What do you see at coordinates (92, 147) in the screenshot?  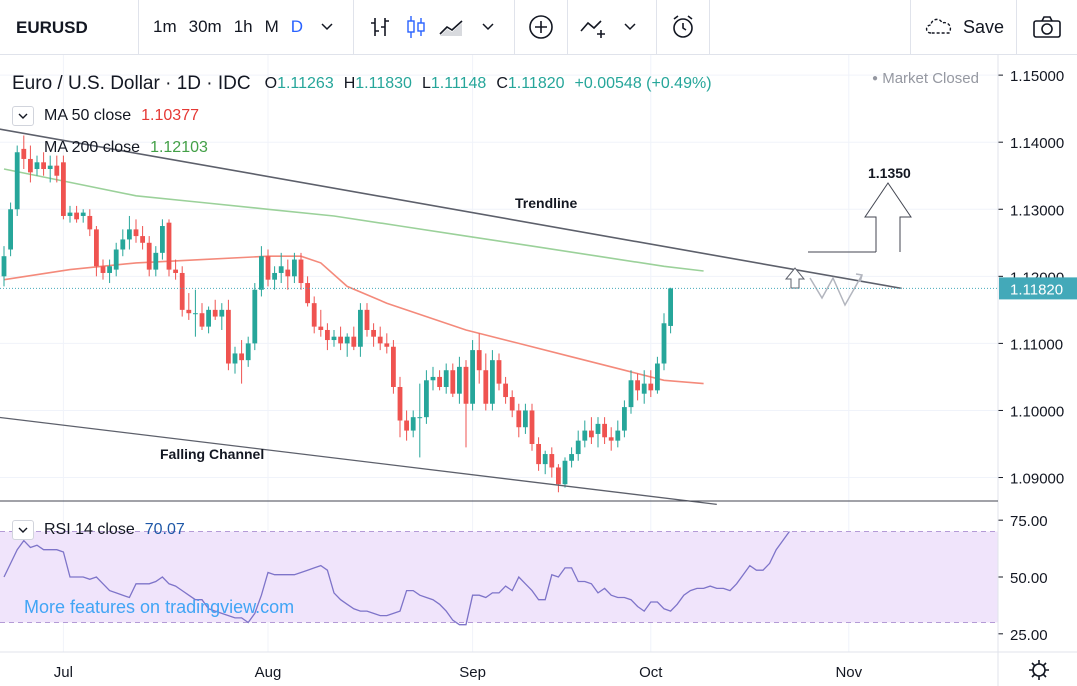 I see `ma200-label: MA 200 close` at bounding box center [92, 147].